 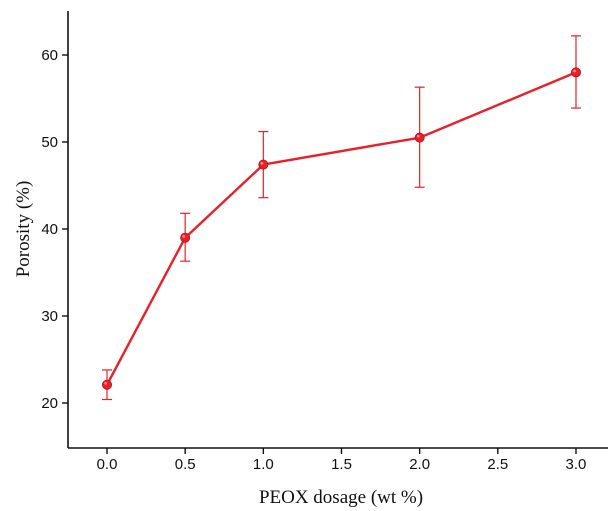 I want to click on x-tick-label: 0.0, so click(x=107, y=464).